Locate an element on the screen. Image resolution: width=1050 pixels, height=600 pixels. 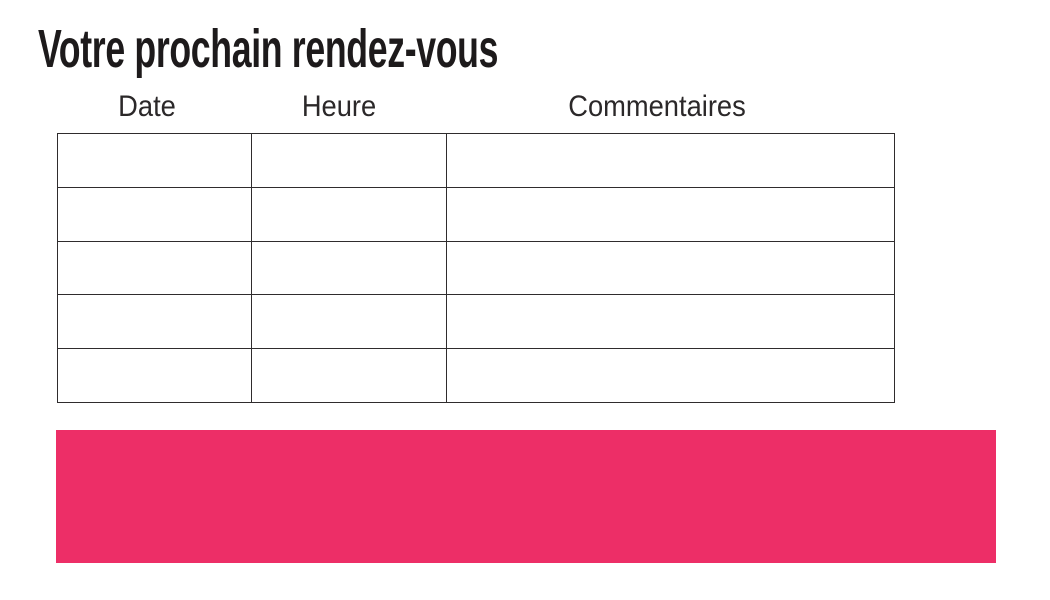
column-header-date: Date is located at coordinates (147, 106).